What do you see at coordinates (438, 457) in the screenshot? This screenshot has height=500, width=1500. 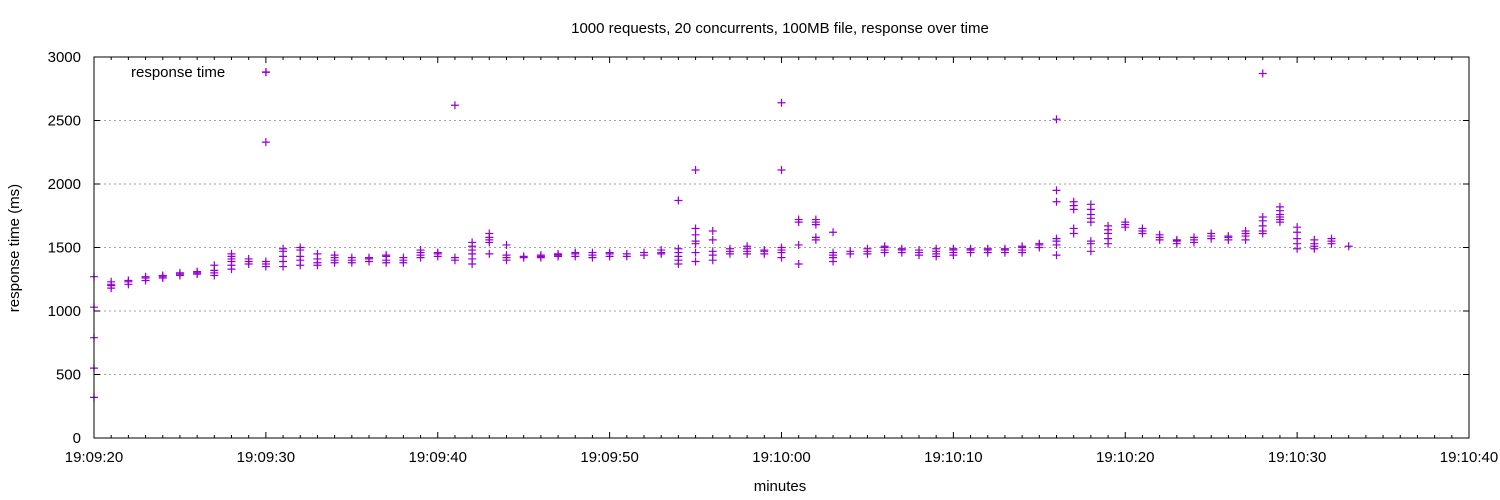 I see `x-tick-label: 19:09:40` at bounding box center [438, 457].